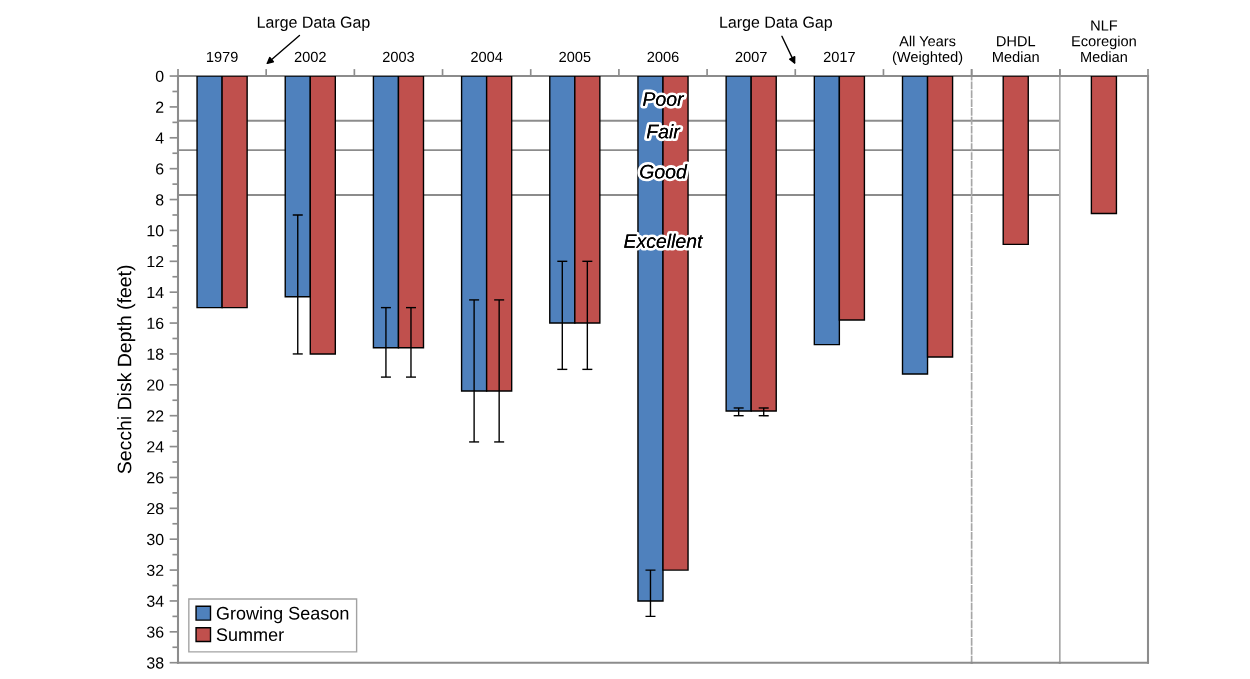 This screenshot has width=1250, height=679. Describe the element at coordinates (155, 323) in the screenshot. I see `y-tick-label: 16` at that location.